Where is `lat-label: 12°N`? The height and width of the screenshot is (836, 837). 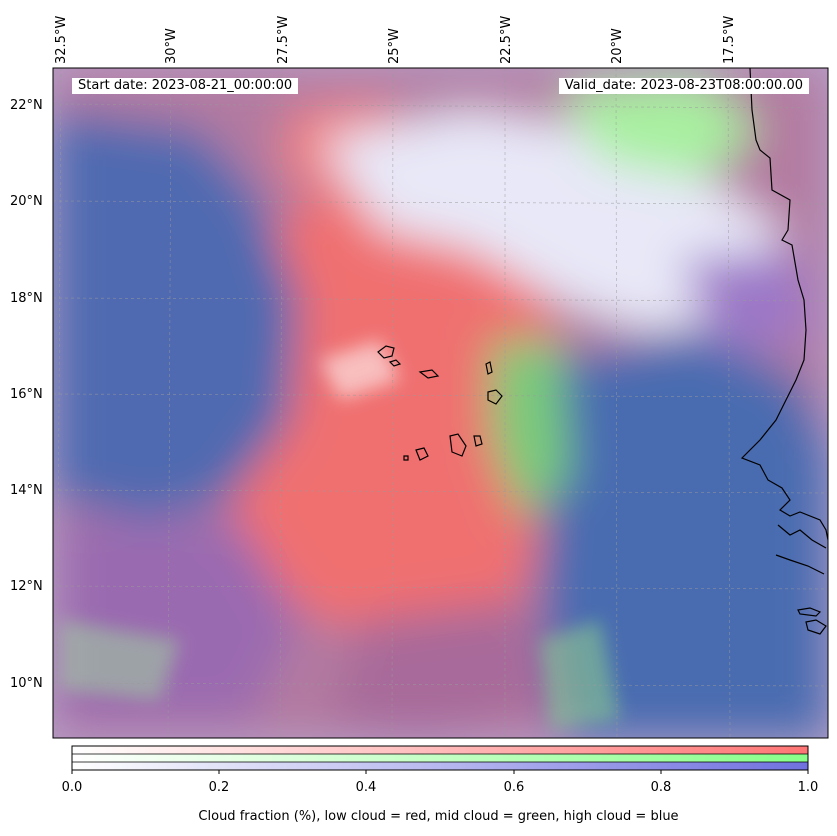 lat-label: 12°N is located at coordinates (26, 586).